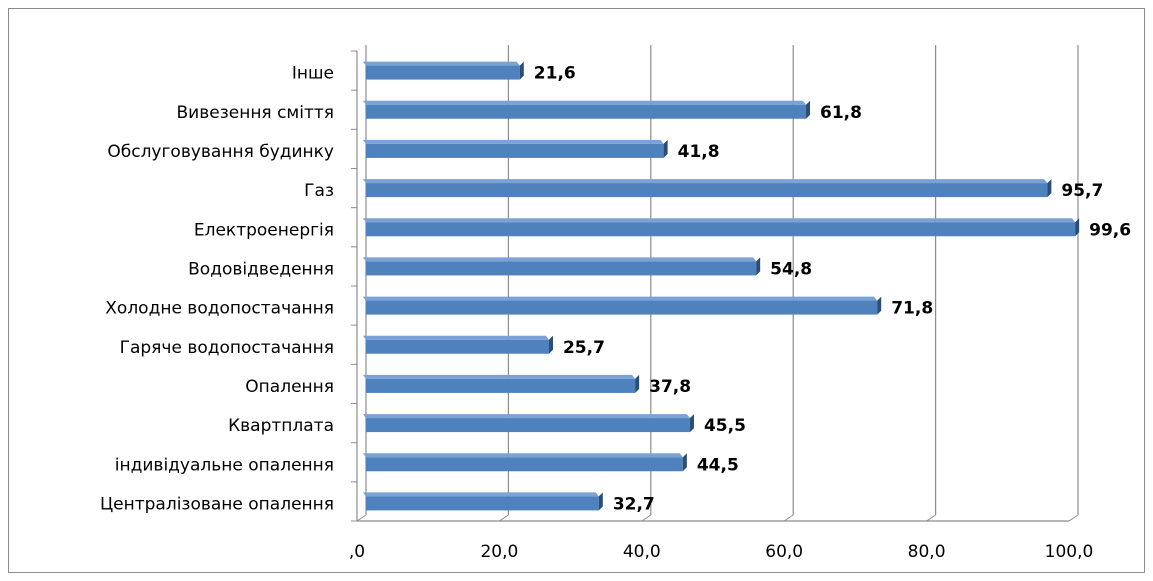  Describe the element at coordinates (670, 387) in the screenshot. I see `data-label: 37,8` at that location.